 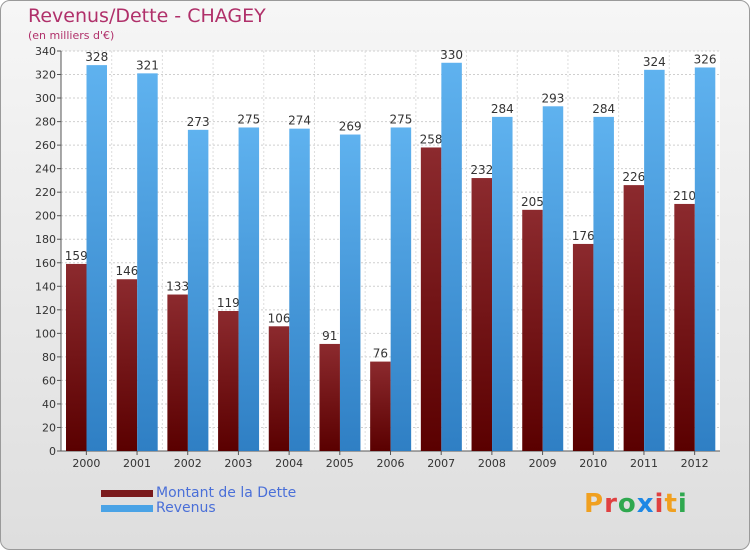 I want to click on x-tick-label-2009: 2009, so click(x=543, y=463).